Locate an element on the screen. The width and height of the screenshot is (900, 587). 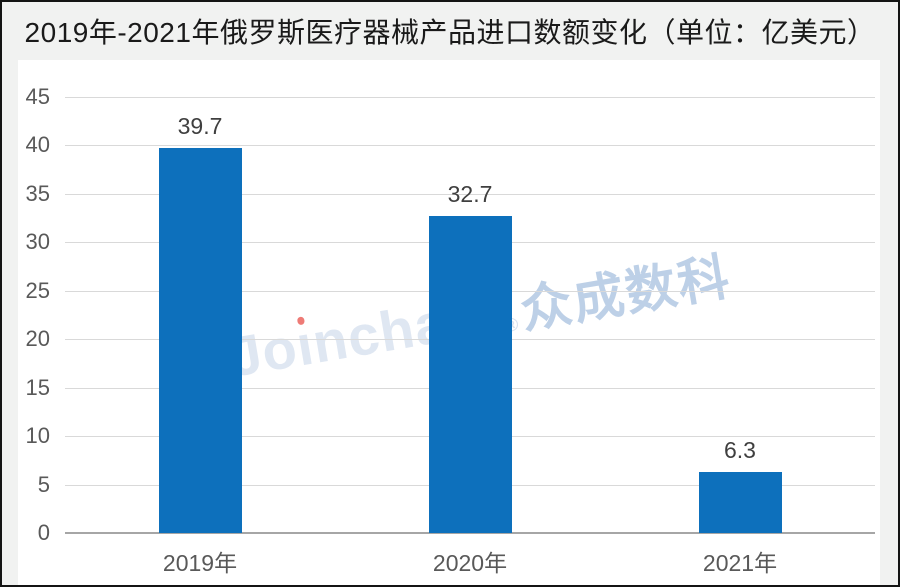
chart-title: 2019年-2021年俄罗斯医疗器械产品进口数额变化（单位：亿美元） is located at coordinates (450, 32).